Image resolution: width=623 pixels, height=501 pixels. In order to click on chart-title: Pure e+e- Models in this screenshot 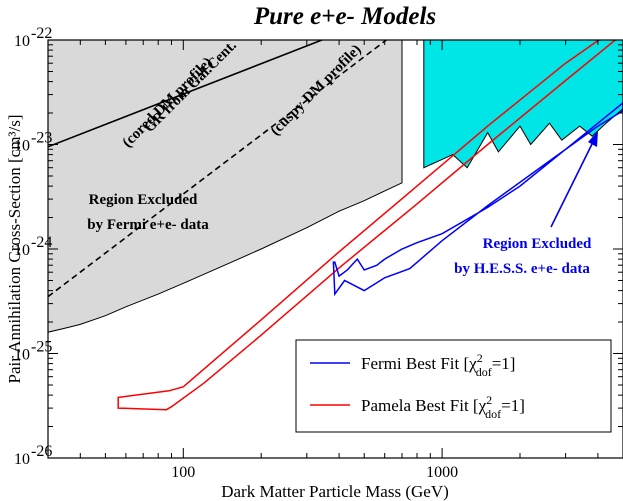, I will do `click(344, 16)`.